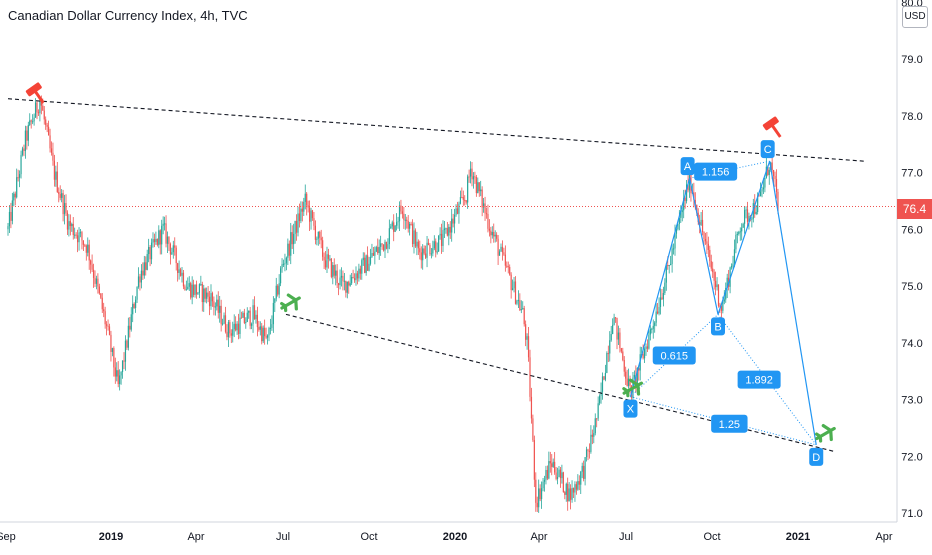 The image size is (932, 555). What do you see at coordinates (538, 537) in the screenshot?
I see `x-tick-label: Apr` at bounding box center [538, 537].